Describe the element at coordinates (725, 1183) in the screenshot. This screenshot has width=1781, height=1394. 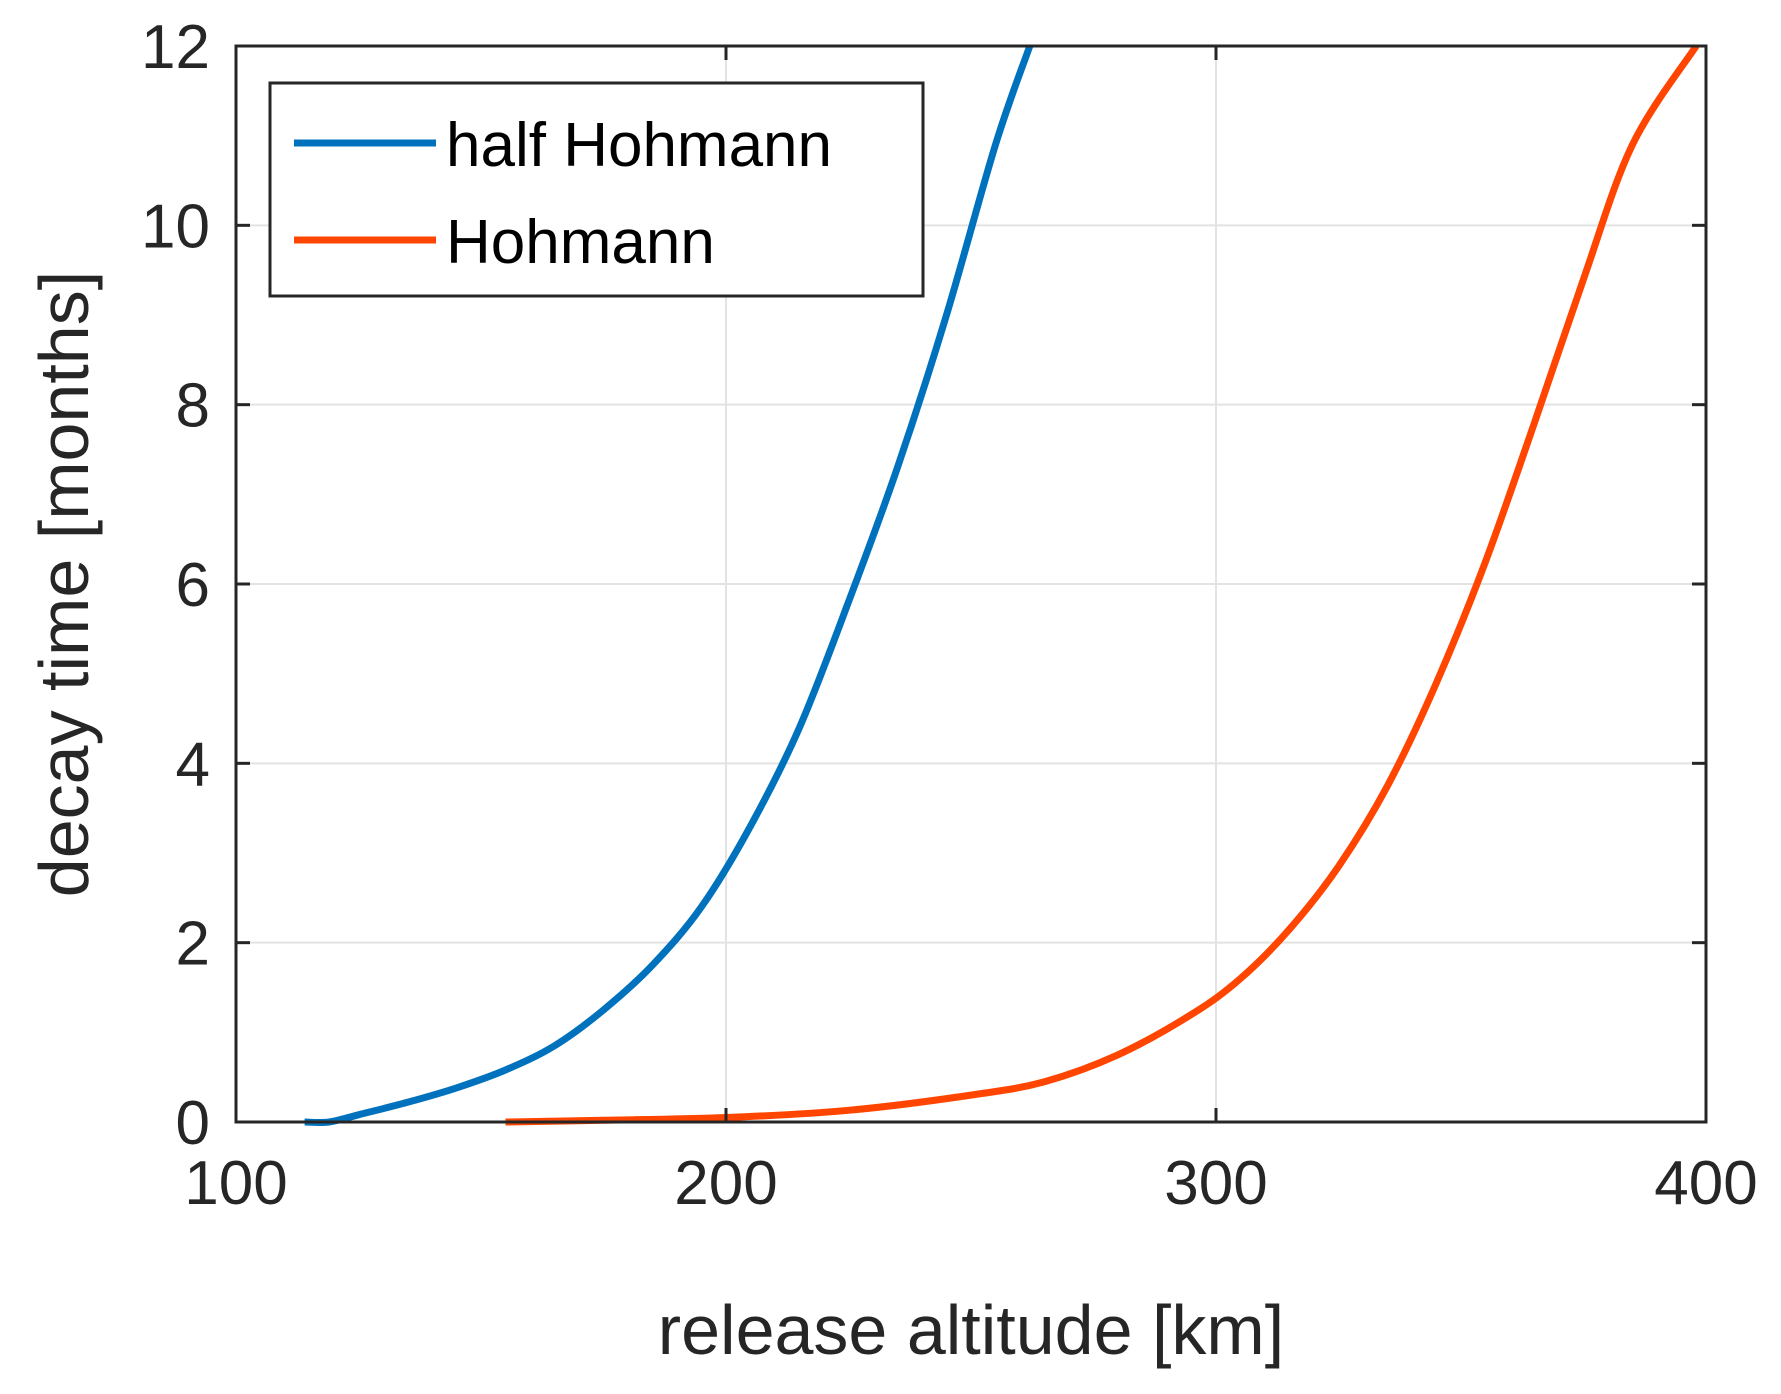
I see `x-tick-label: 200` at that location.